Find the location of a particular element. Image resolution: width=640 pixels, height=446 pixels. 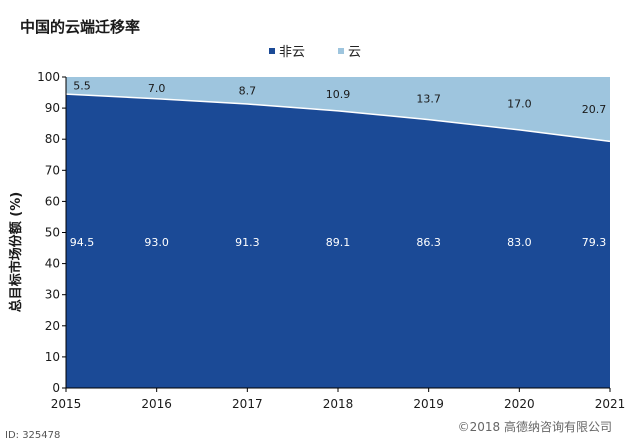

chart-id: ID: 325478 is located at coordinates (32, 435).